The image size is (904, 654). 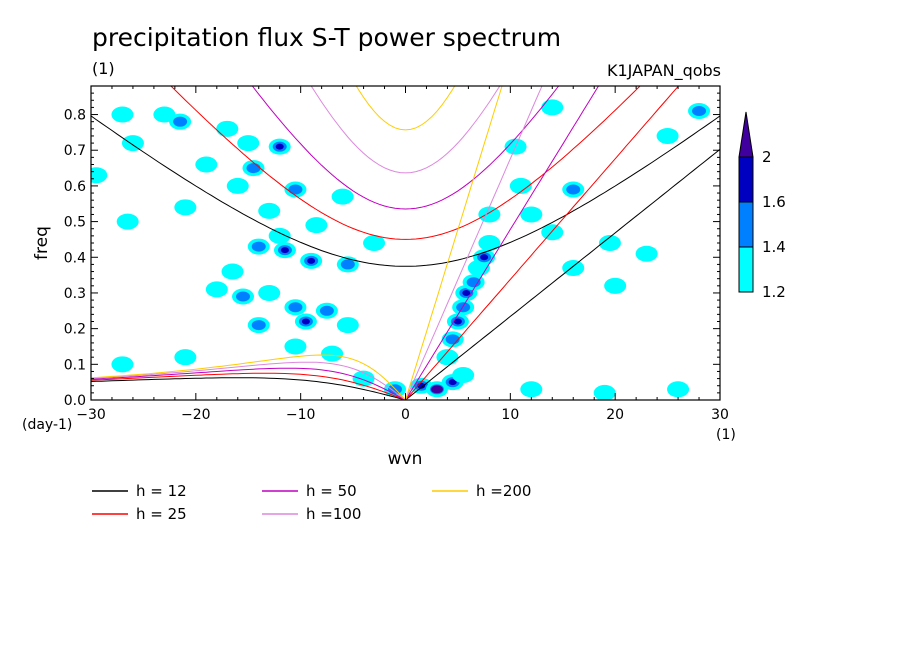 I want to click on y-tick-label: 0.6, so click(x=75, y=187).